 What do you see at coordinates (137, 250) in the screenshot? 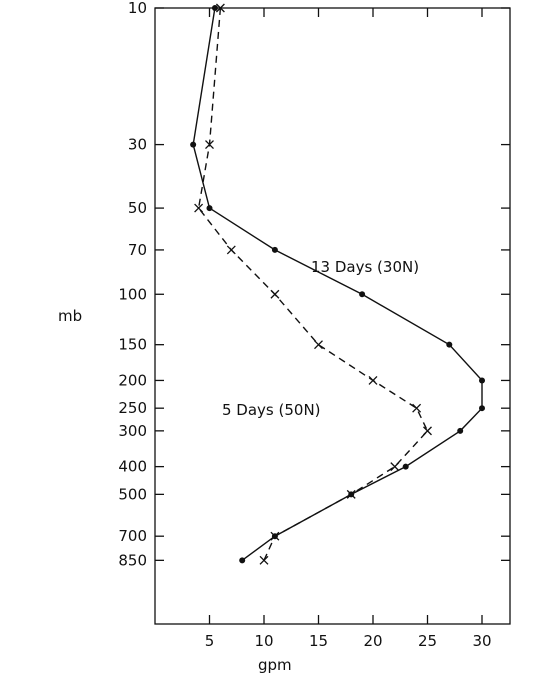
I see `y-tick-label: 70` at bounding box center [137, 250].